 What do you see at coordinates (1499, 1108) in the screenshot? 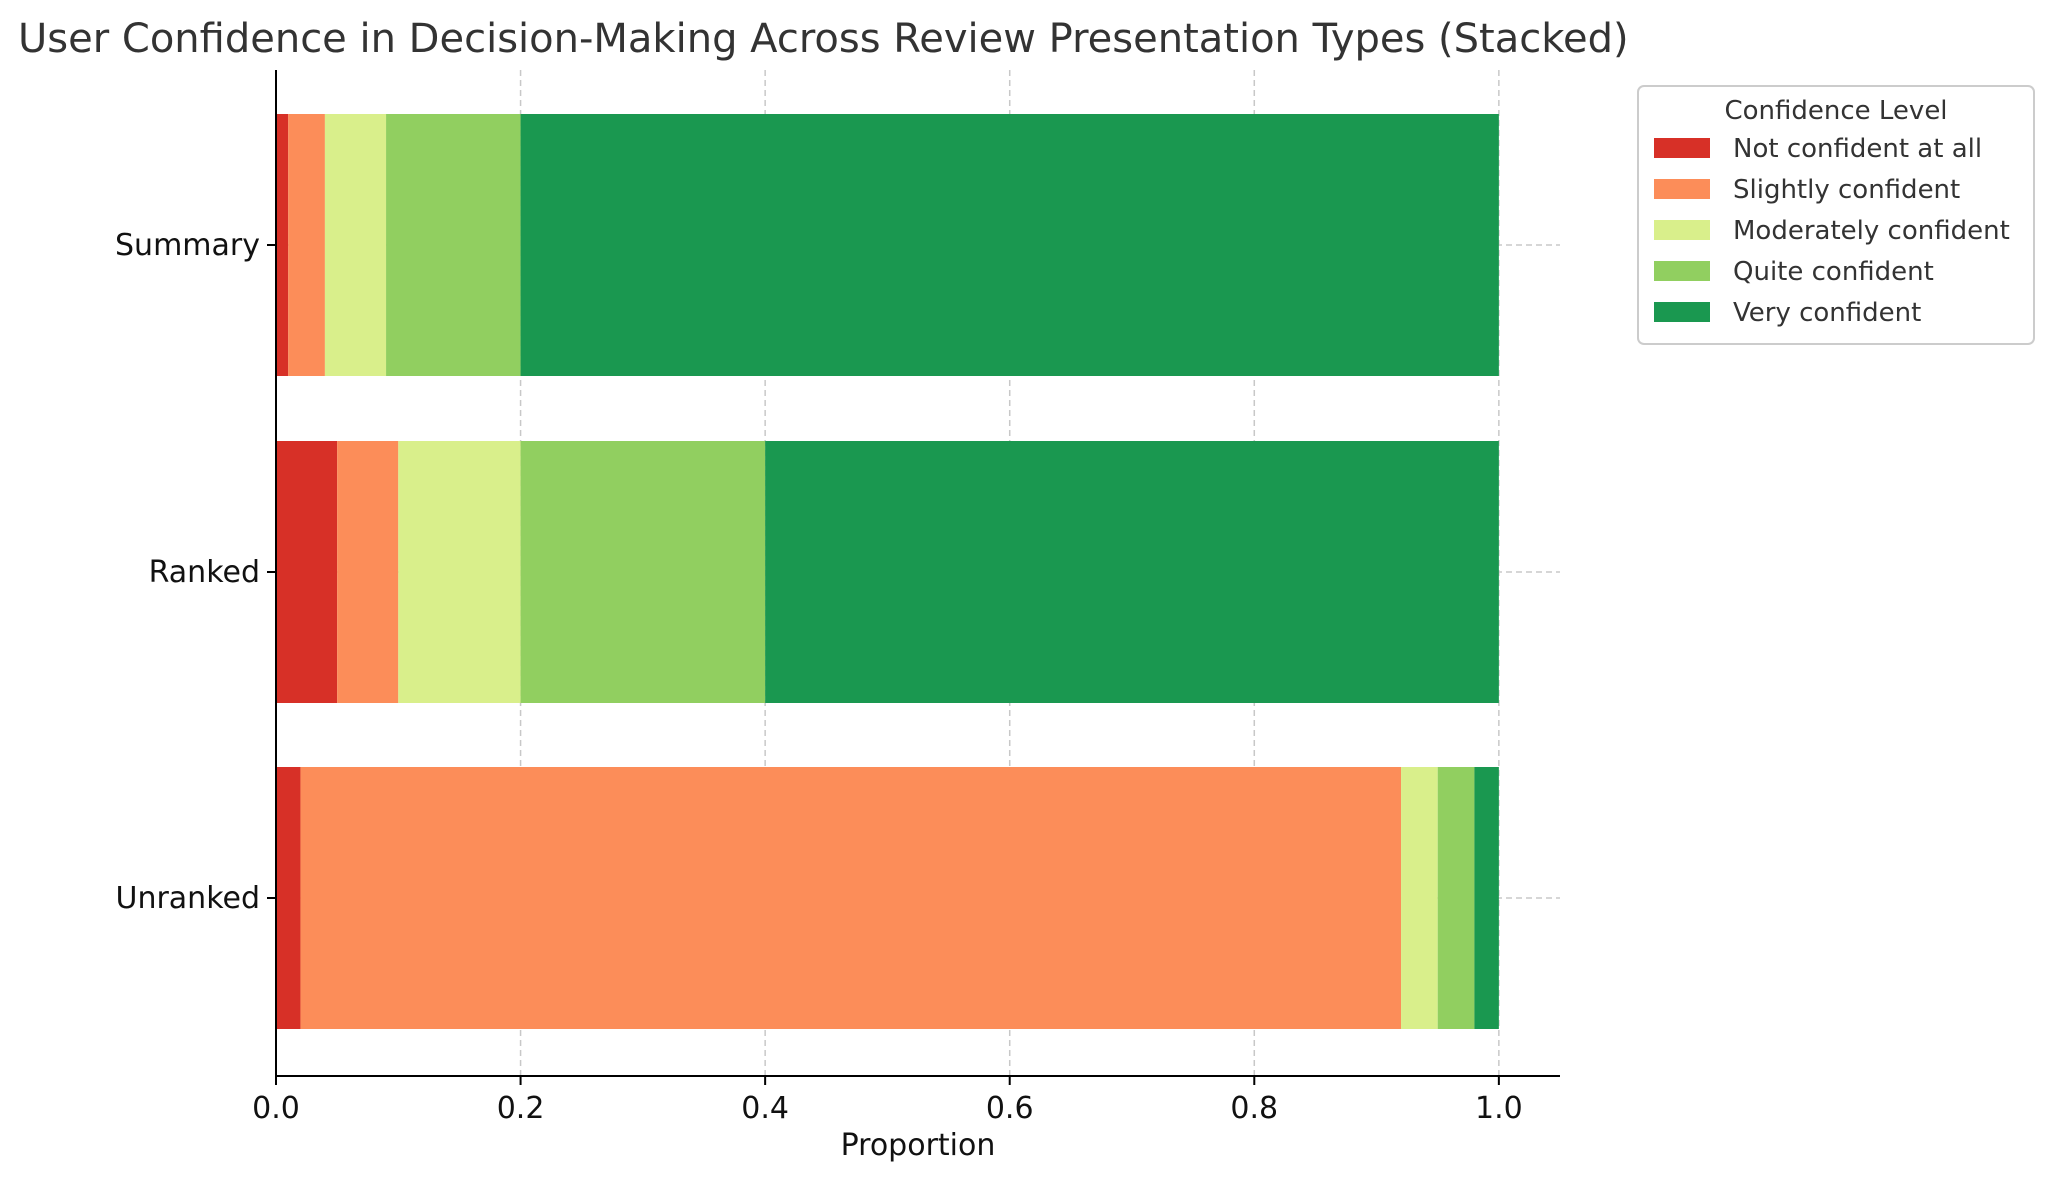
I see `x-tick-label: 1.0` at bounding box center [1499, 1108].